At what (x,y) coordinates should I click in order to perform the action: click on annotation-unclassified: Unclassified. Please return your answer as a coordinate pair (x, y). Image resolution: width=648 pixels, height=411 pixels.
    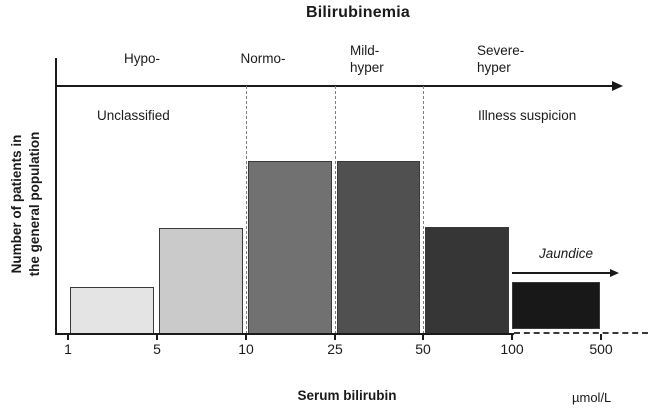
    Looking at the image, I should click on (133, 115).